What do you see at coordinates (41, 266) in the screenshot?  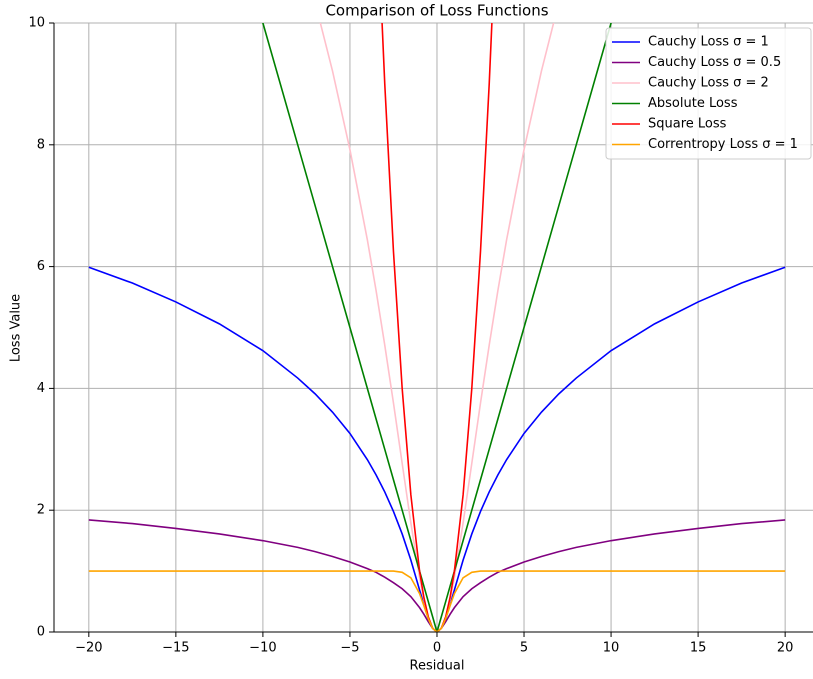 I see `y-tick-label: 6` at bounding box center [41, 266].